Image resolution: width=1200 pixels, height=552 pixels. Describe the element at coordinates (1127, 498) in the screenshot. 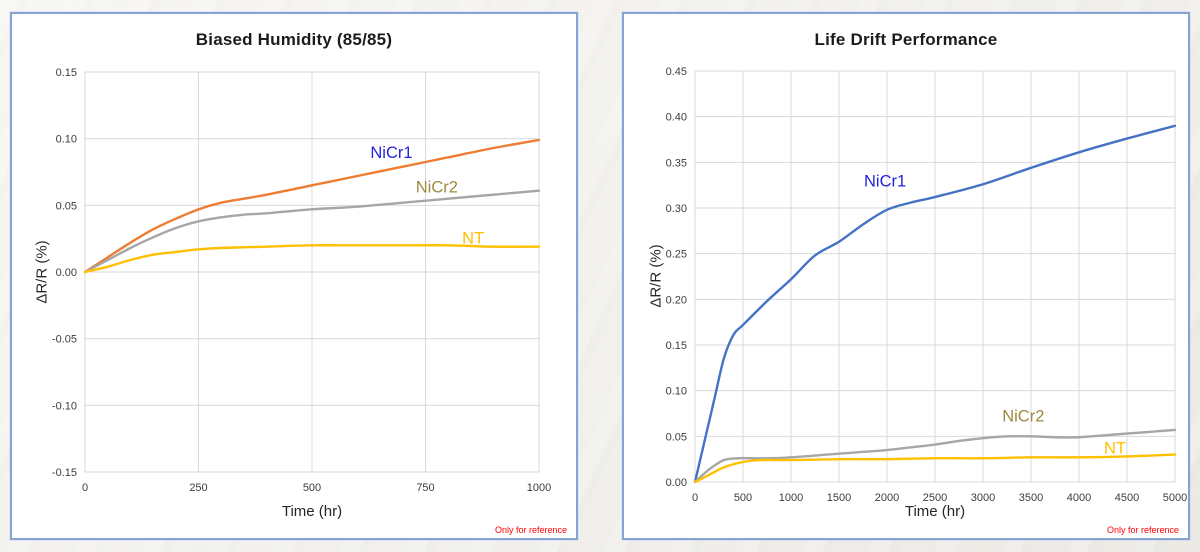

I see `x-tick-label: 4500` at that location.